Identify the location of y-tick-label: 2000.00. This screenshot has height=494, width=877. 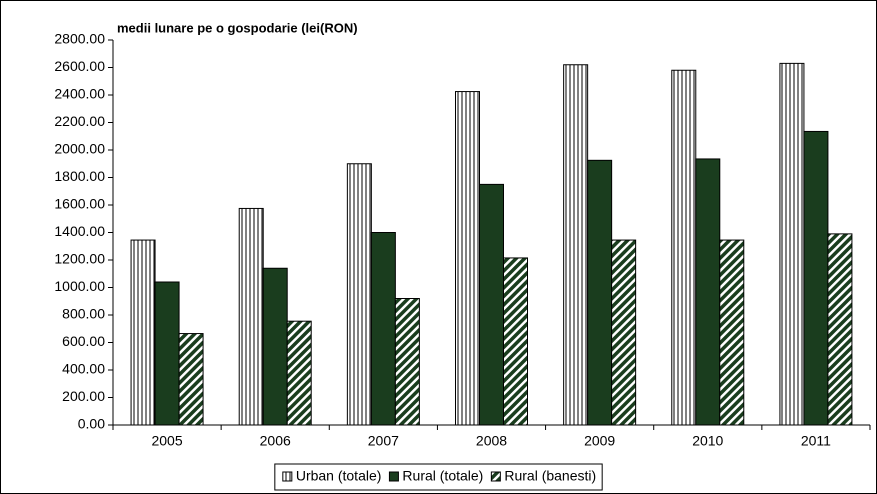
(79, 149).